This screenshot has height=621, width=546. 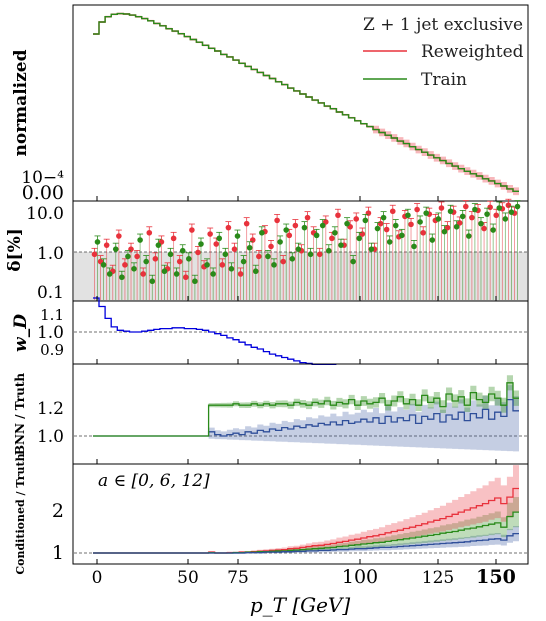 What do you see at coordinates (300, 605) in the screenshot?
I see `x-axis-label: p_T [GeV]` at bounding box center [300, 605].